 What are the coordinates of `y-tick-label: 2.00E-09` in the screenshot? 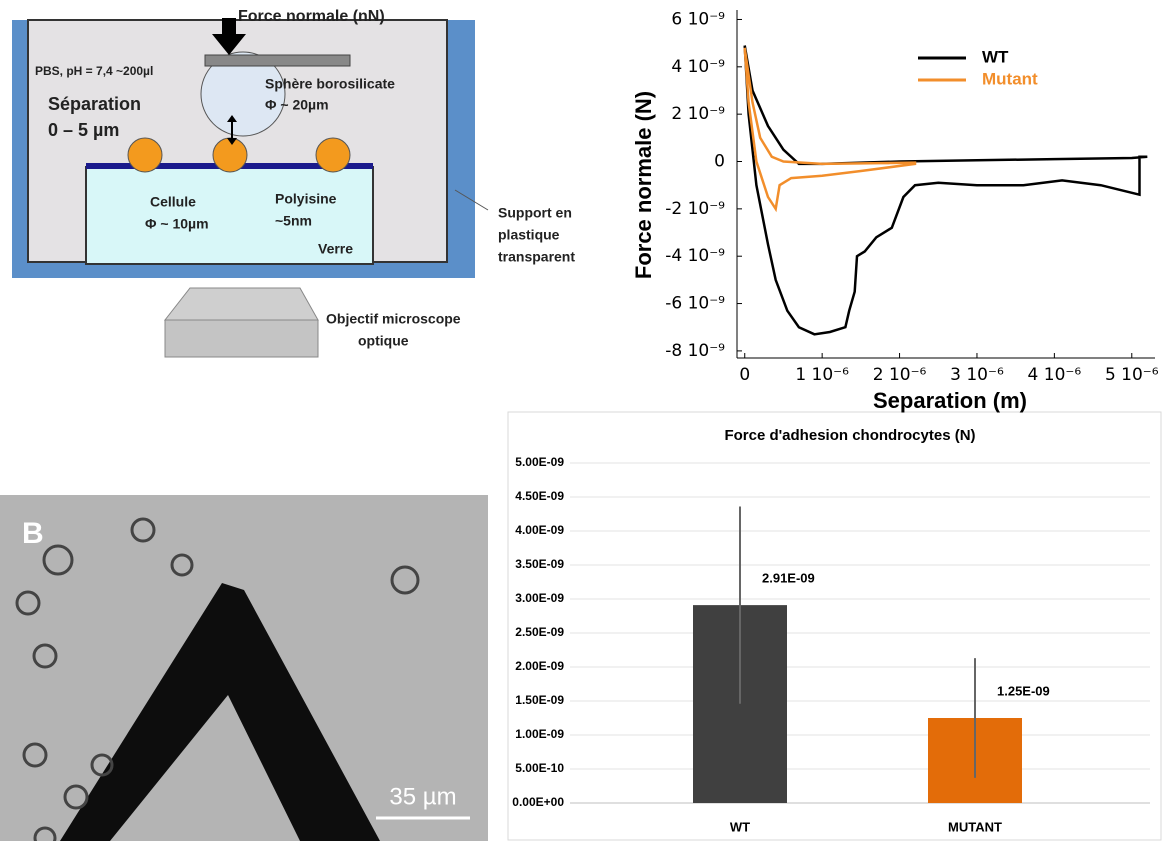 It's located at (539, 666).